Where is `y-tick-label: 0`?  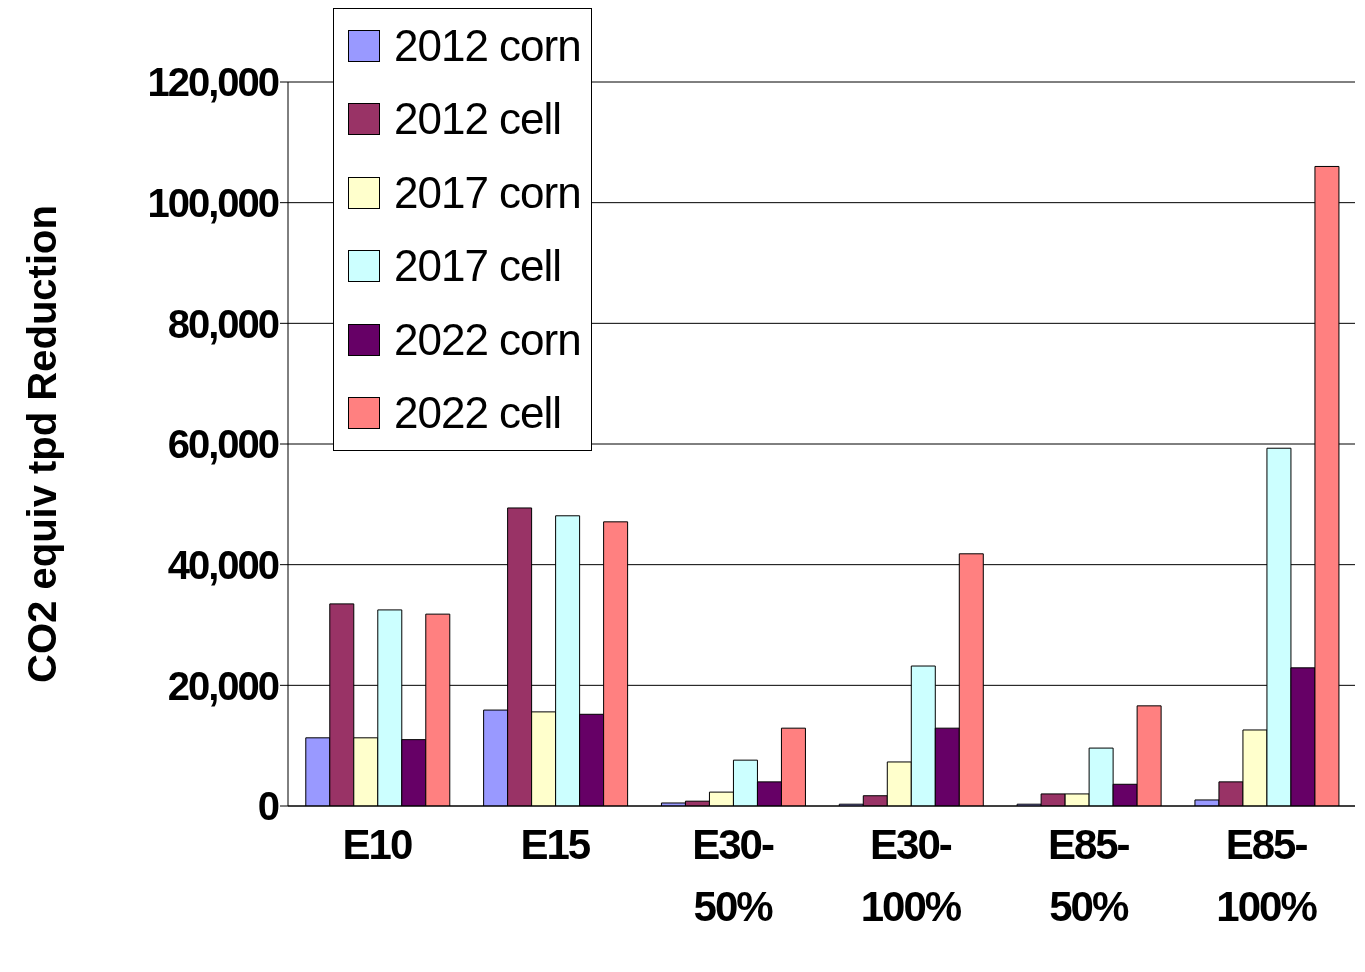
y-tick-label: 0 is located at coordinates (268, 806).